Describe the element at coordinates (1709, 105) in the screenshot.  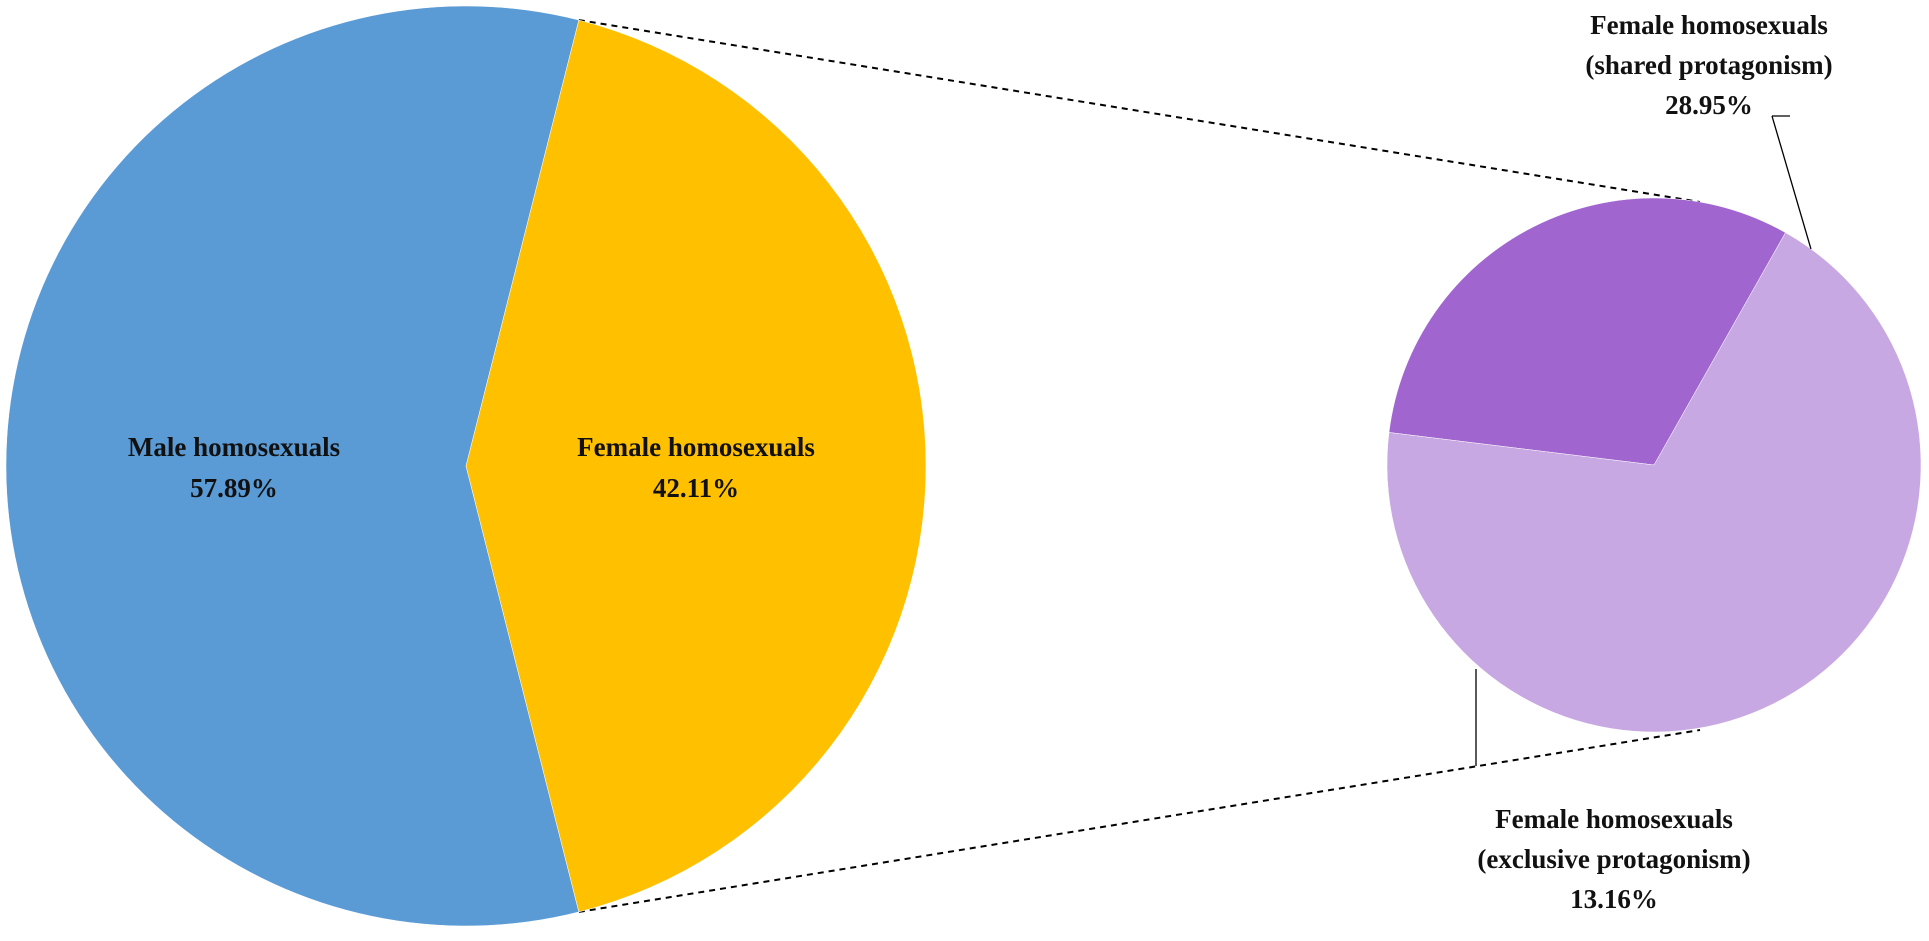
I see `slice-value-shared: 28.95%` at that location.